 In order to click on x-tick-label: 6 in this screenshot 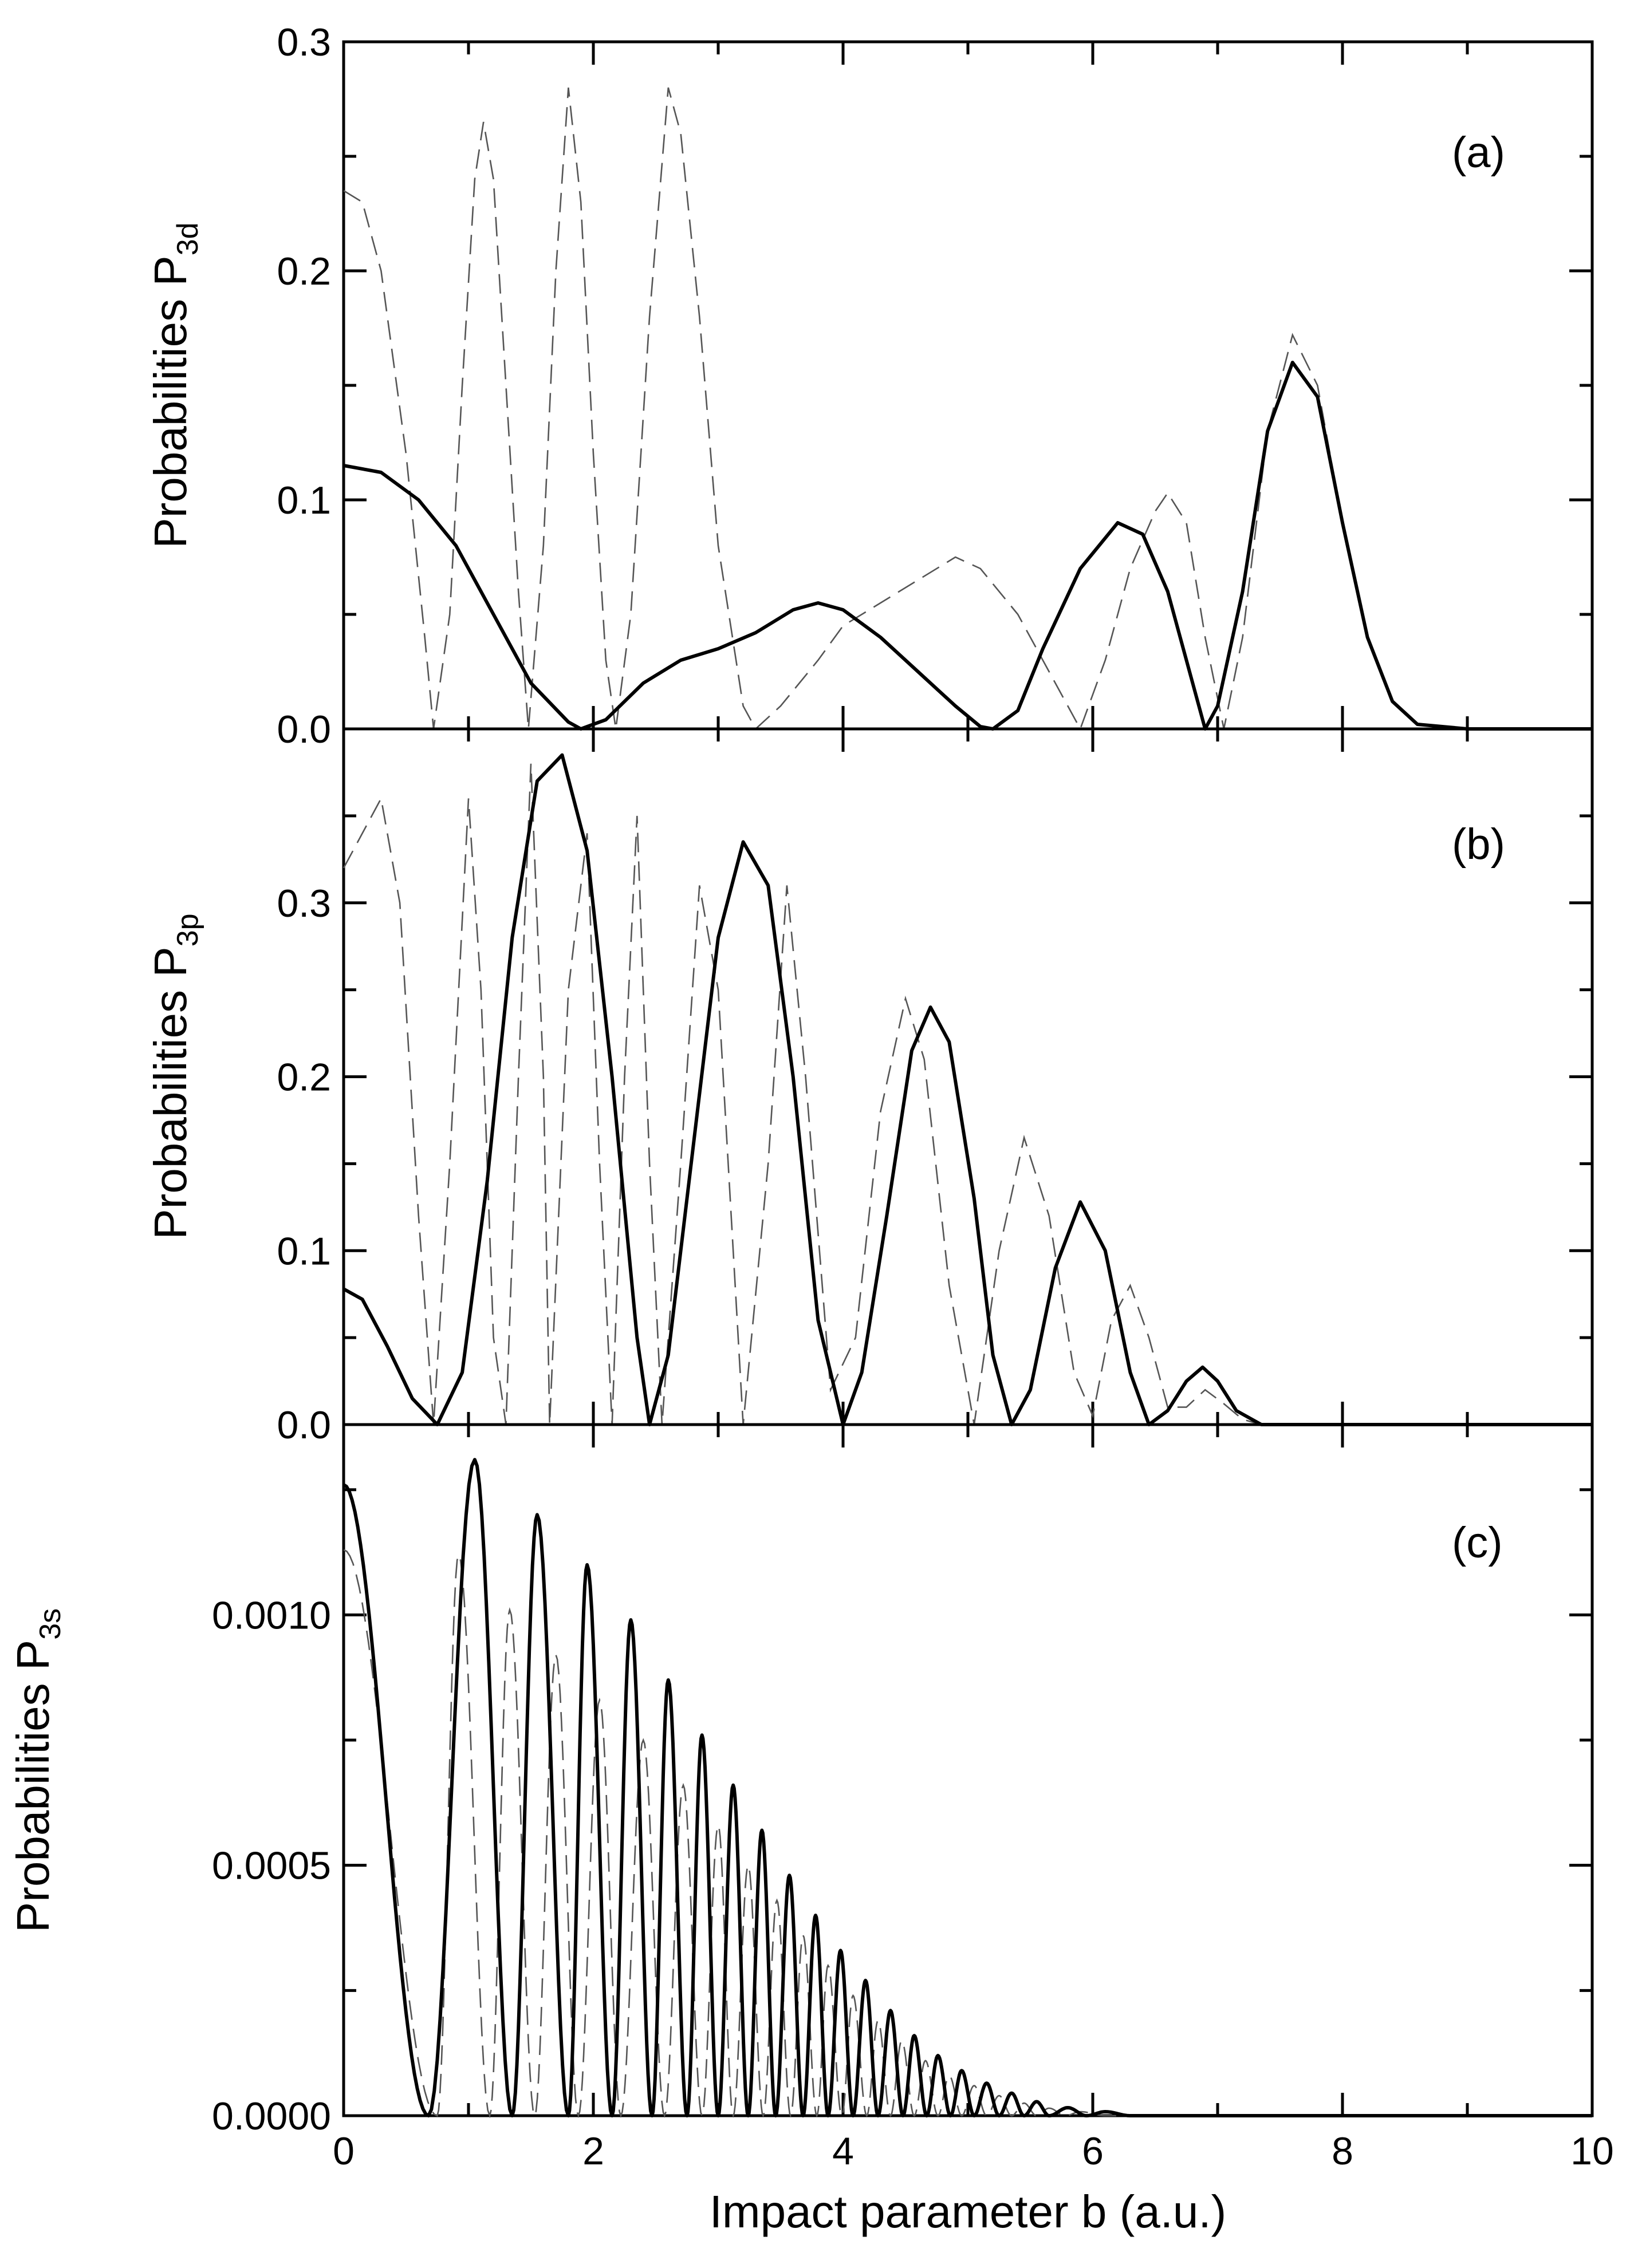, I will do `click(1093, 2151)`.